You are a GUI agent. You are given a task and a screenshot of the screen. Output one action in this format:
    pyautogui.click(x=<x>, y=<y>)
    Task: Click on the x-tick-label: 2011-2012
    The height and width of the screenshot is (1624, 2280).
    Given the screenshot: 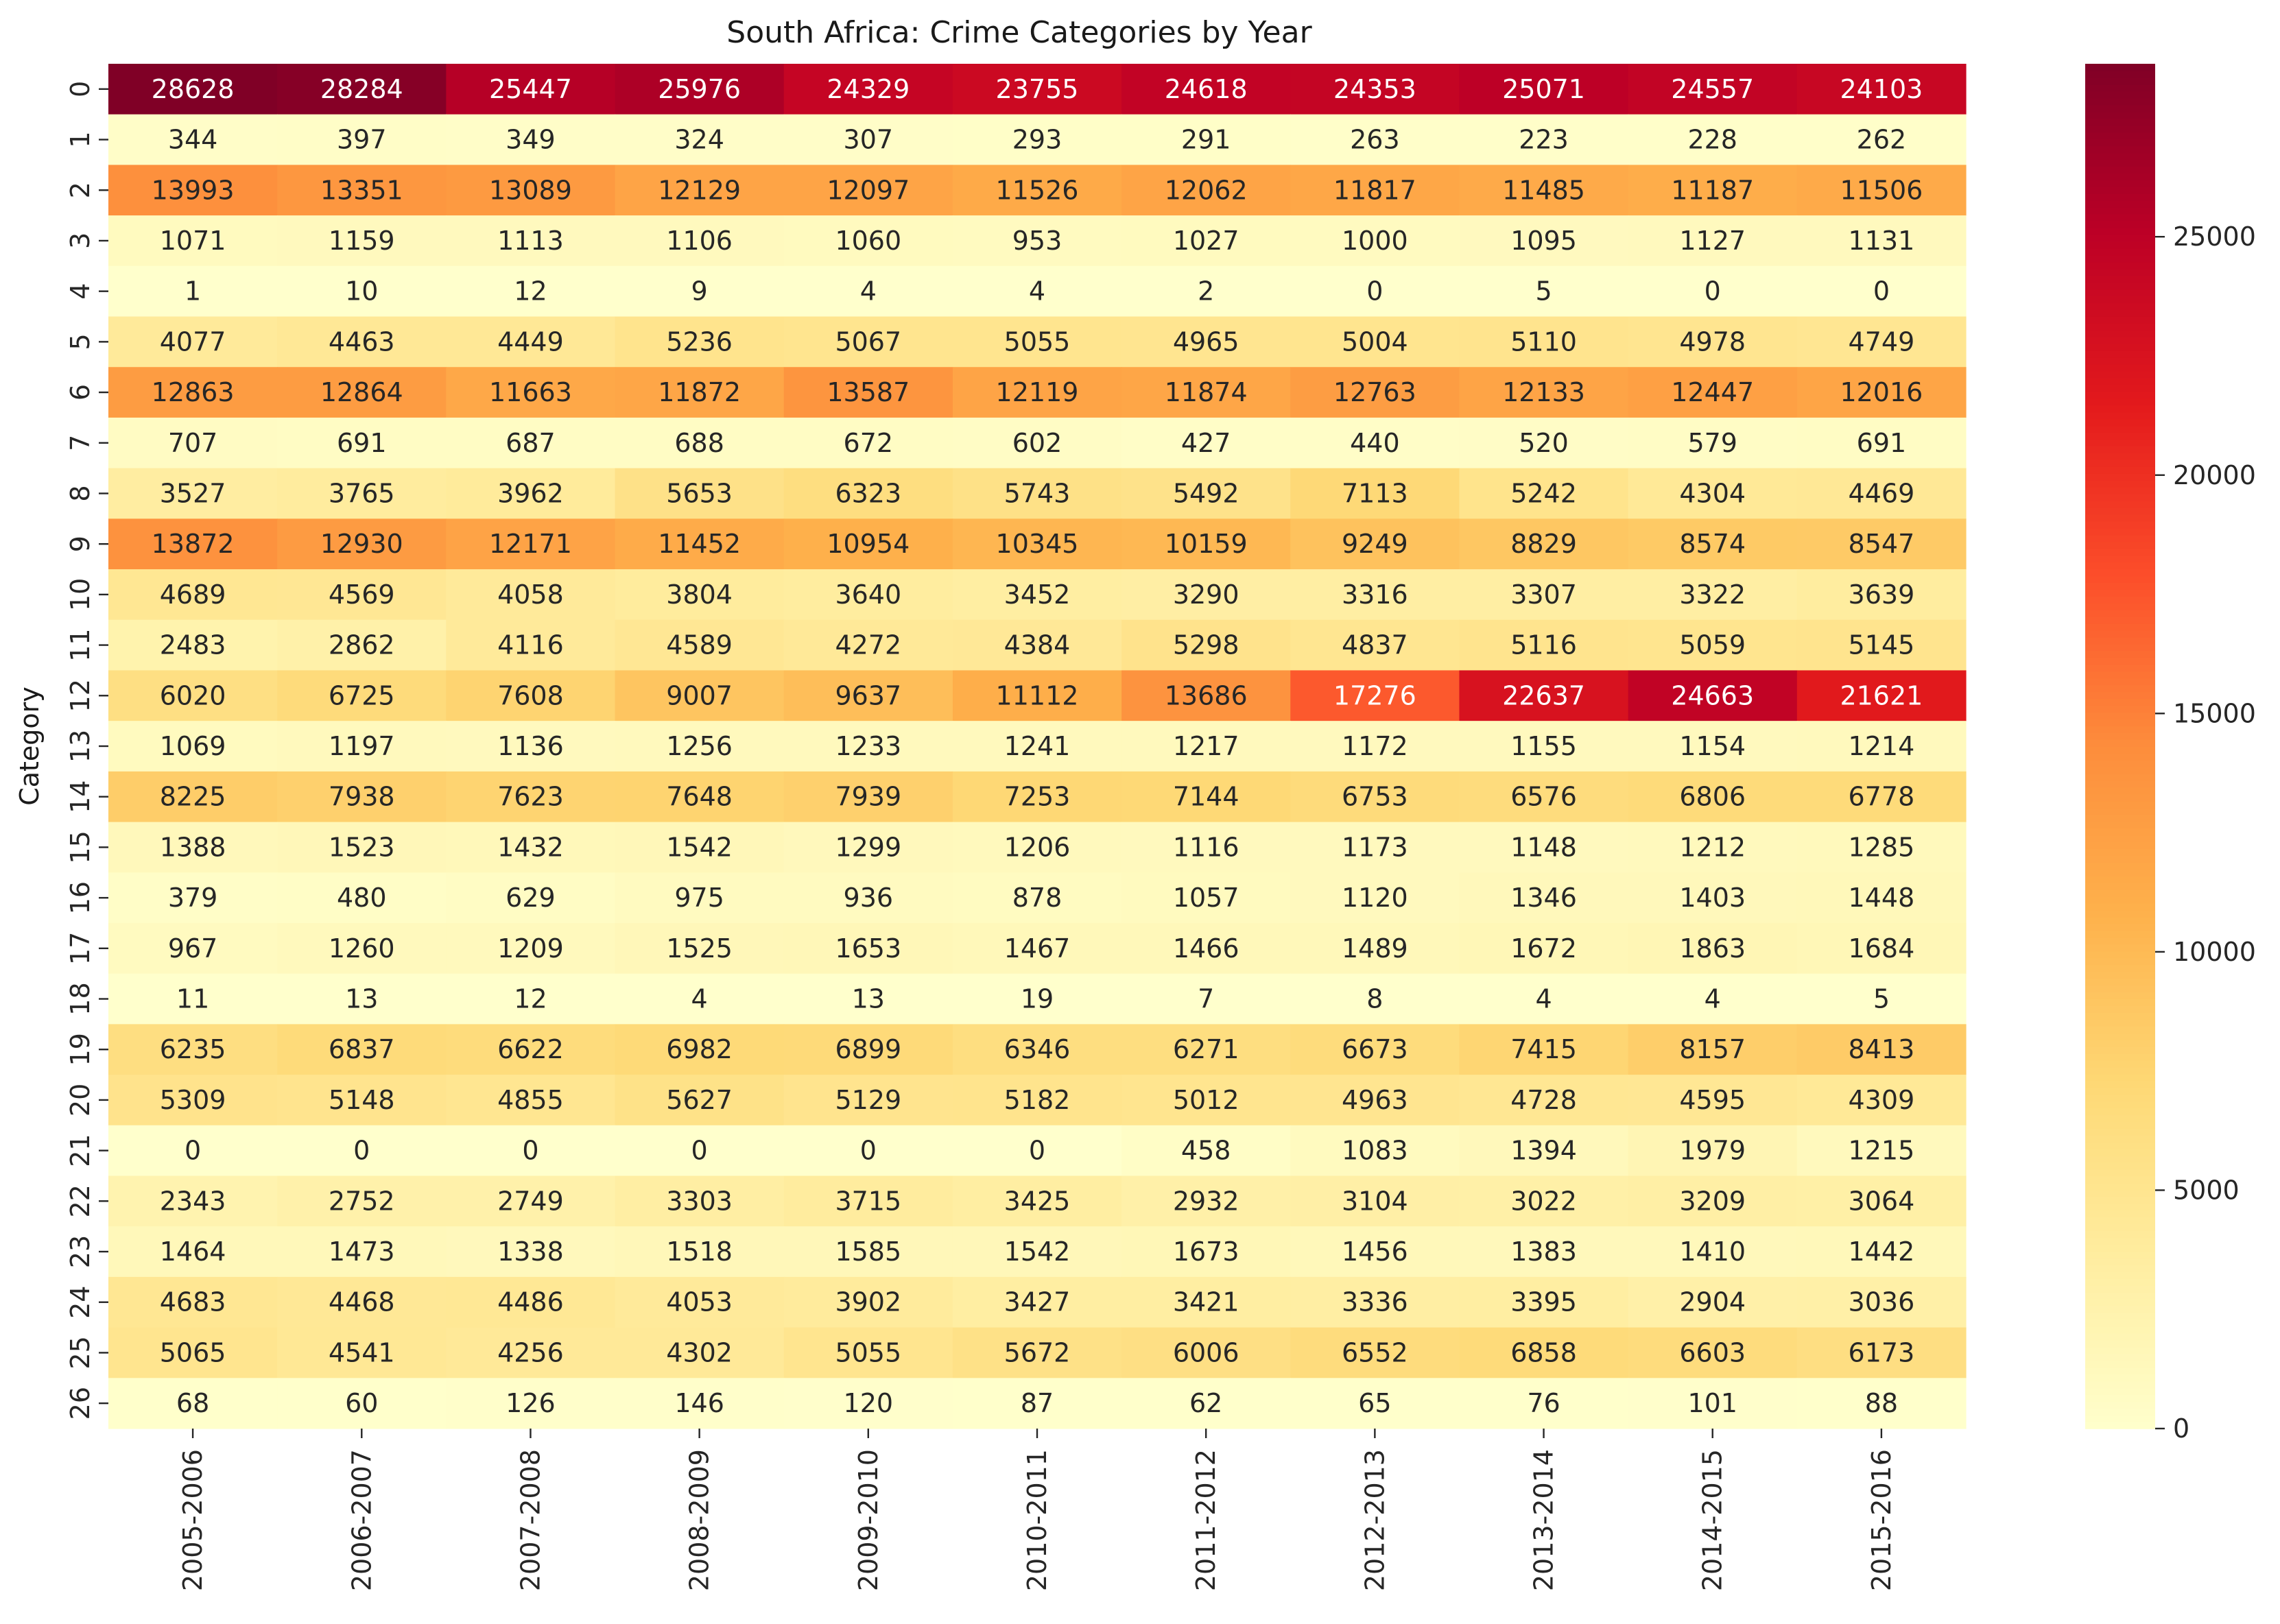 What is the action you would take?
    pyautogui.click(x=1206, y=1520)
    